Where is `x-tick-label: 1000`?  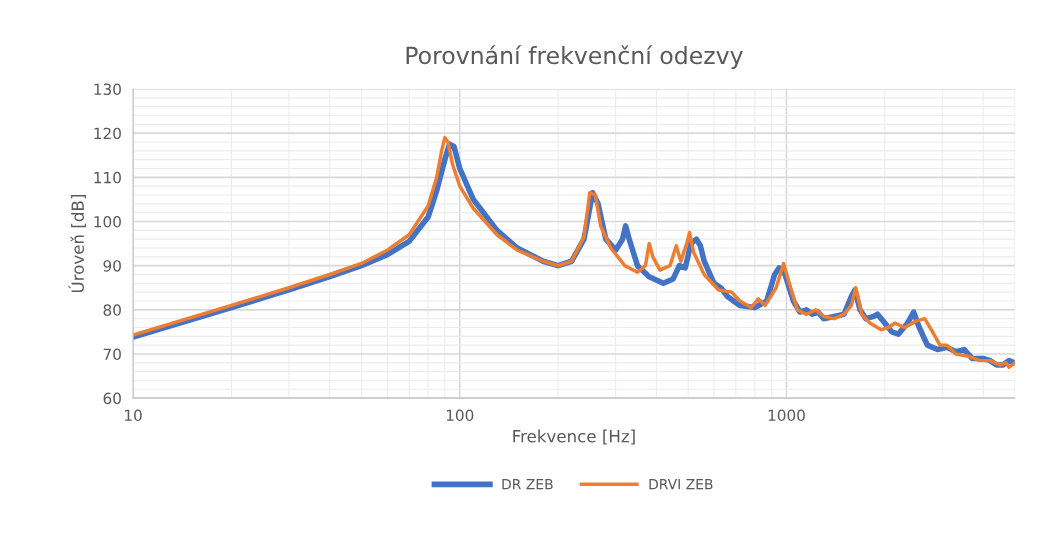 x-tick-label: 1000 is located at coordinates (786, 415).